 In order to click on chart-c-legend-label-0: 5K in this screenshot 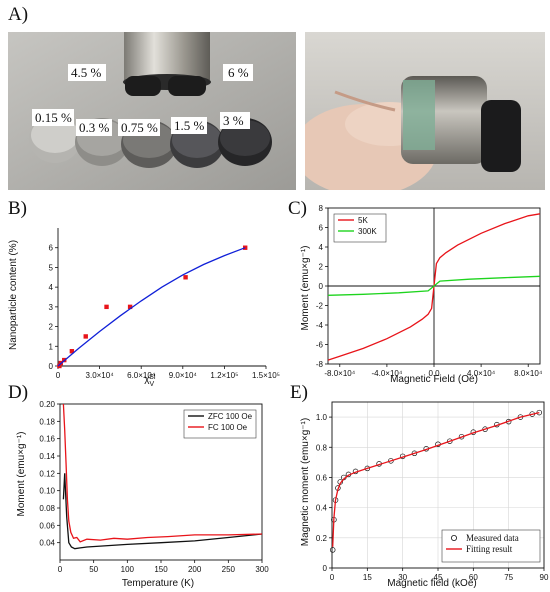, I will do `click(363, 220)`.